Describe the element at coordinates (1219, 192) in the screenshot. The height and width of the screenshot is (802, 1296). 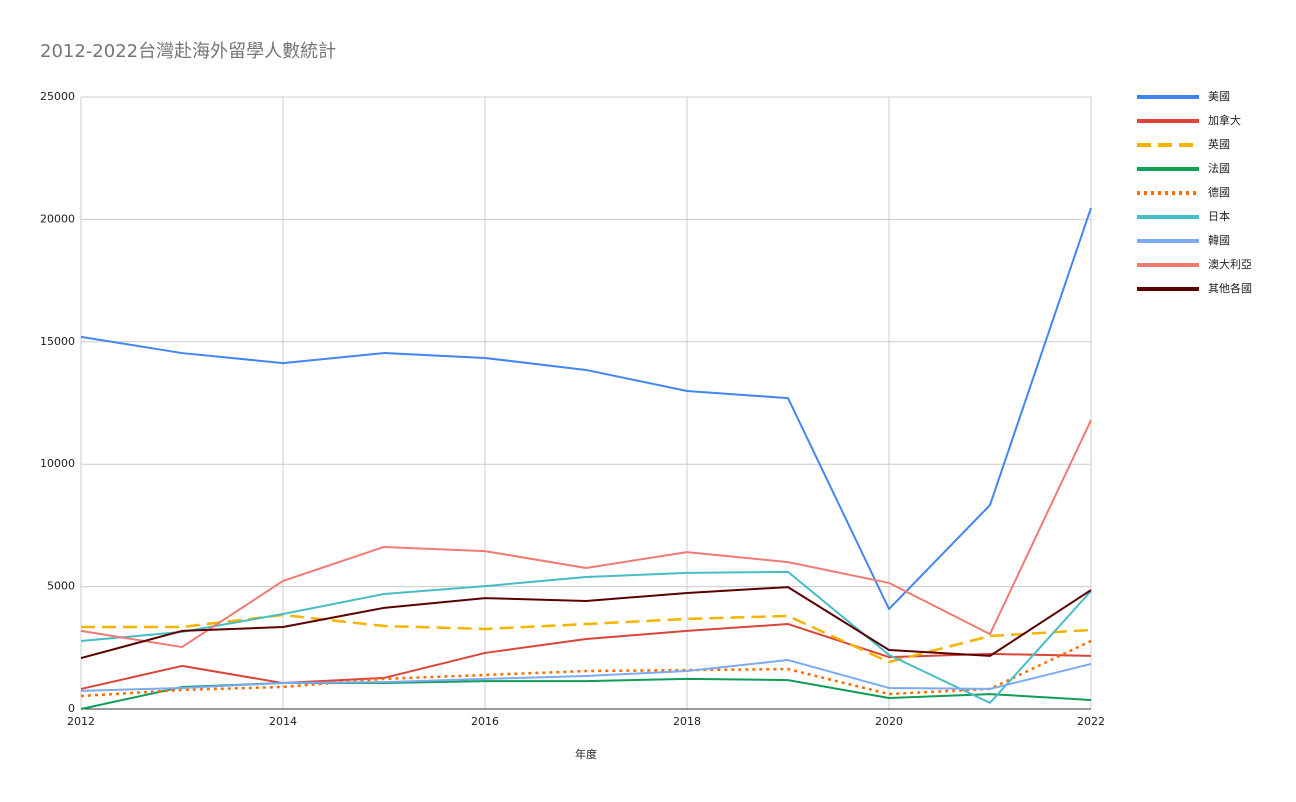
I see `legend-label: 德國` at that location.